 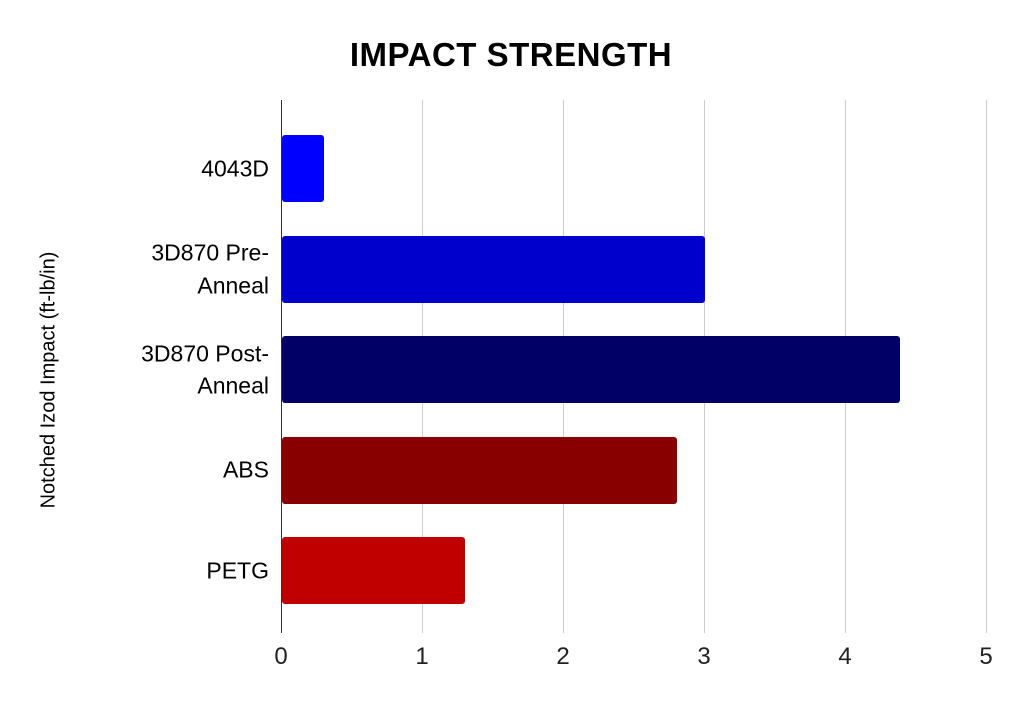 What do you see at coordinates (511, 54) in the screenshot?
I see `chart-title: IMPACT STRENGTH` at bounding box center [511, 54].